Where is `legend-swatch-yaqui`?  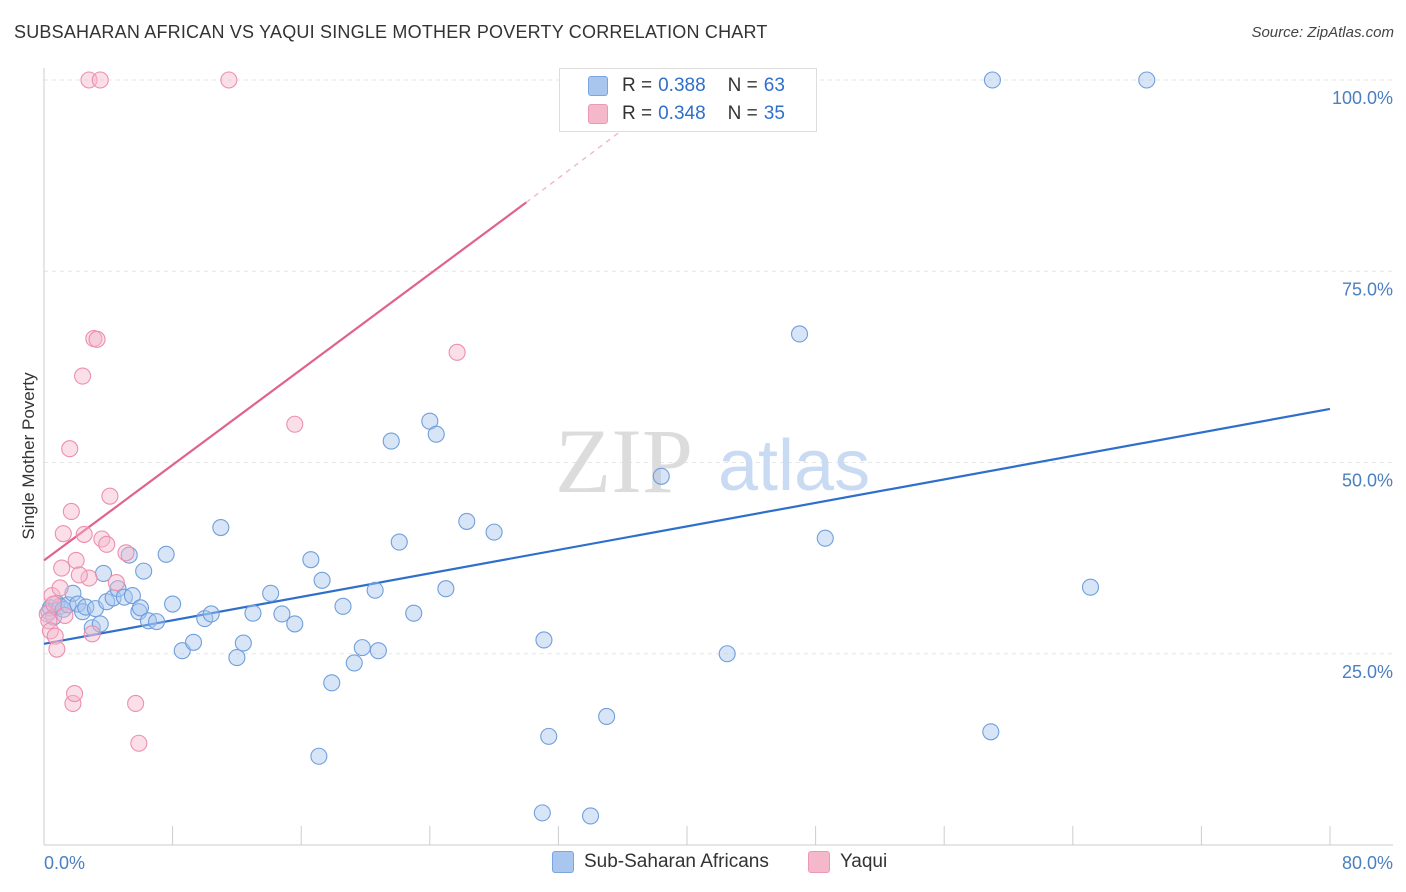 legend-swatch-yaqui is located at coordinates (598, 114).